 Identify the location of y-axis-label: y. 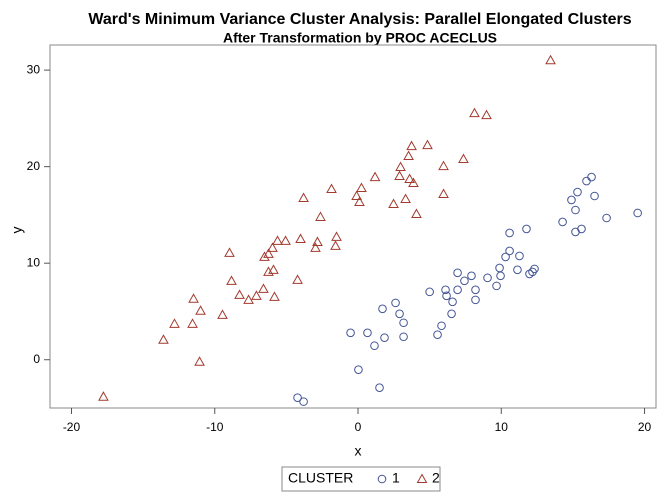
(17, 230).